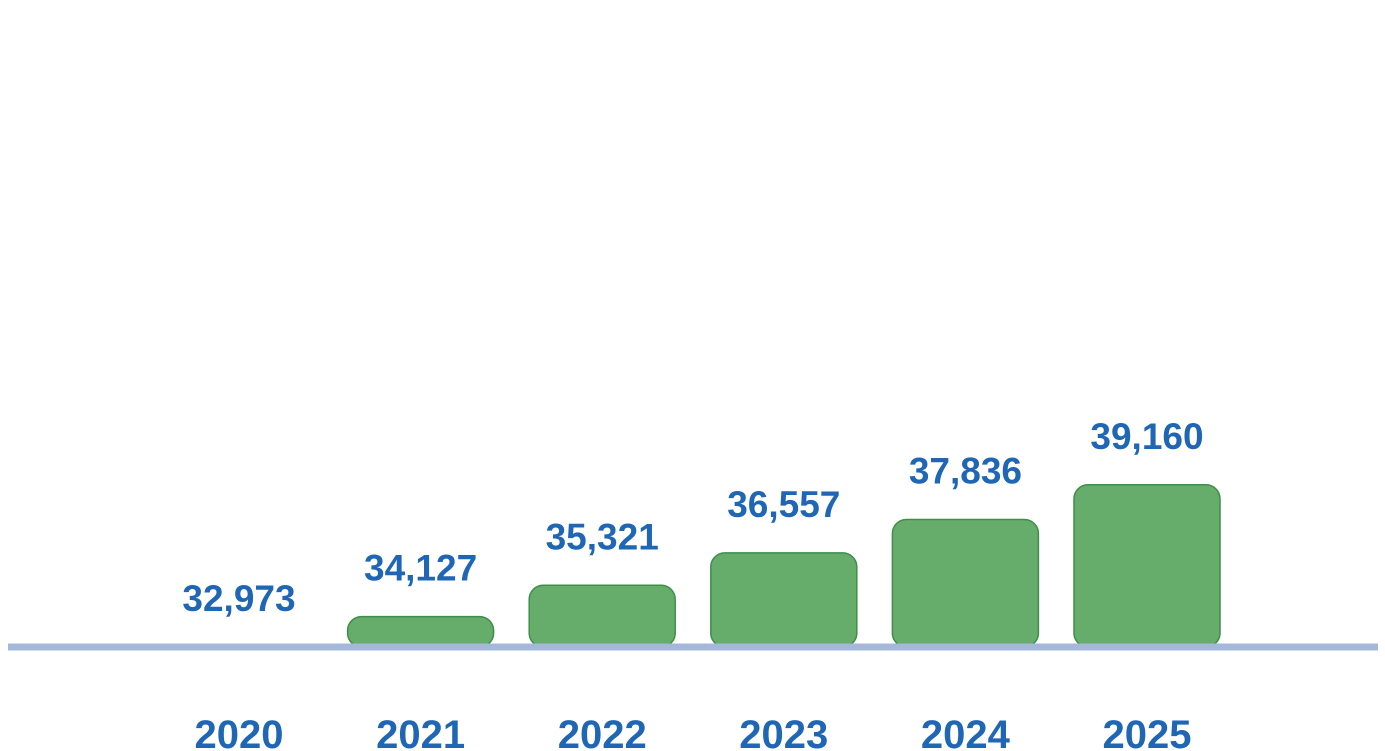 This screenshot has height=751, width=1385. I want to click on x-tick-labels-group: 2020 2021 2022 2023 2024 2025, so click(693, 732).